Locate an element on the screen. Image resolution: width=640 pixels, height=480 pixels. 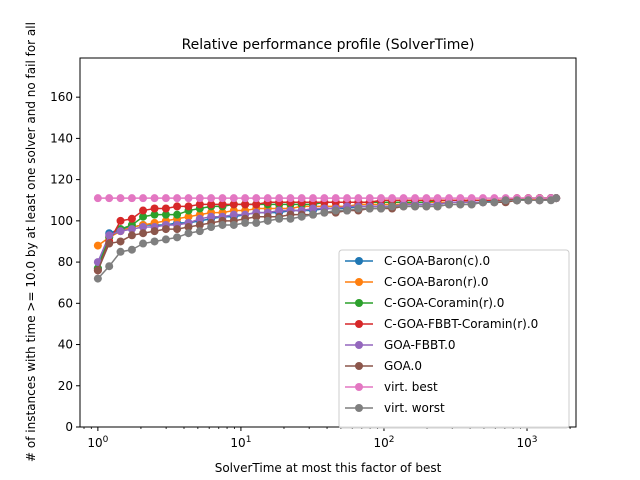
legend-label: virt. best is located at coordinates (411, 387).